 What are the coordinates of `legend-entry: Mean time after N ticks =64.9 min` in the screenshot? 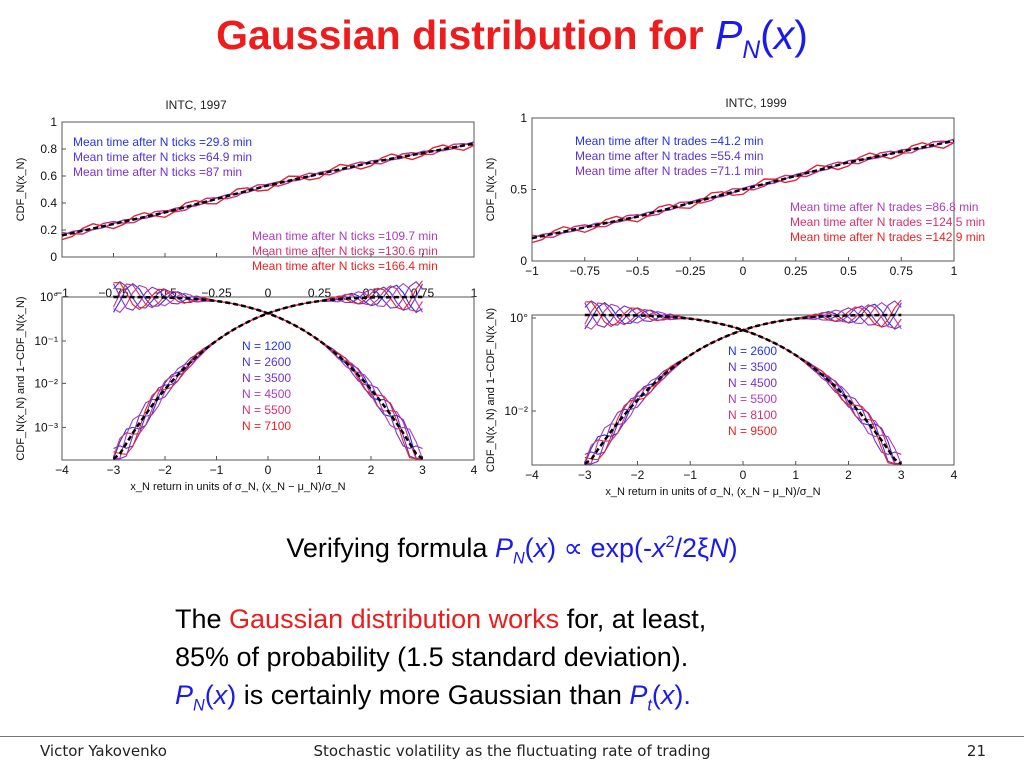 It's located at (162, 157).